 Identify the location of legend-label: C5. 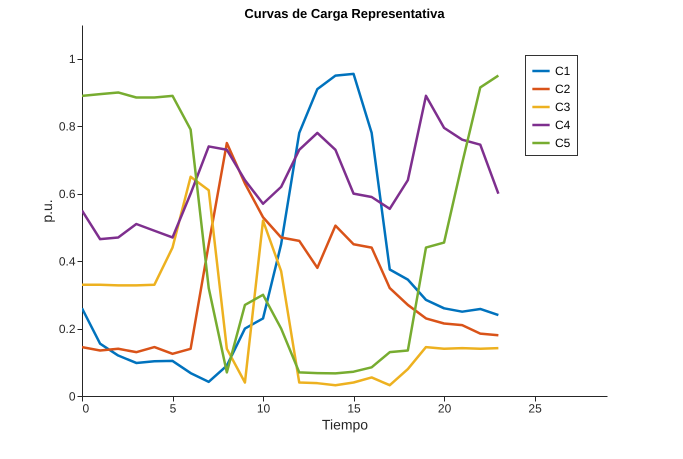
(563, 143).